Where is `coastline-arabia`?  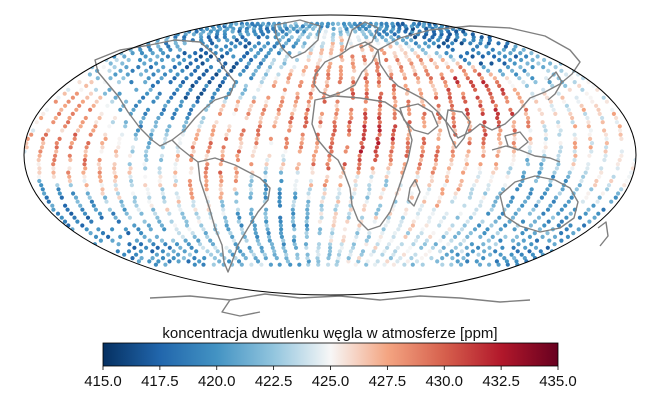
coastline-arabia is located at coordinates (419, 119).